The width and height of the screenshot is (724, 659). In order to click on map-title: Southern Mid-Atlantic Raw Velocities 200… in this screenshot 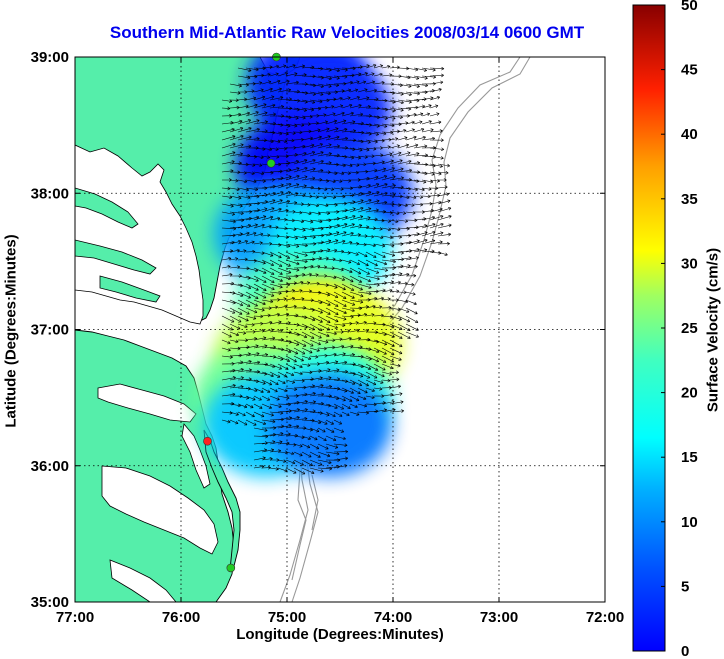, I will do `click(347, 32)`.